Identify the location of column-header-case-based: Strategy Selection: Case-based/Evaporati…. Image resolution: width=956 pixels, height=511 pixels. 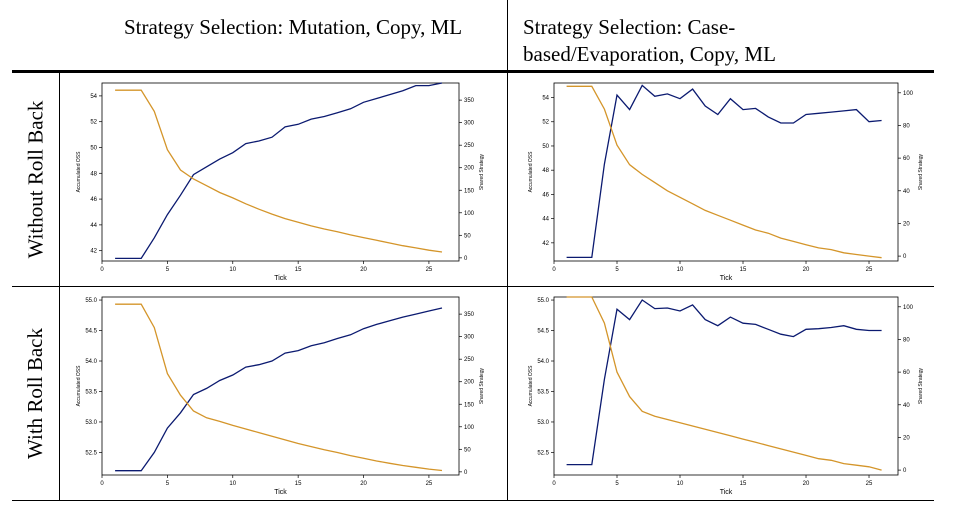
(649, 40).